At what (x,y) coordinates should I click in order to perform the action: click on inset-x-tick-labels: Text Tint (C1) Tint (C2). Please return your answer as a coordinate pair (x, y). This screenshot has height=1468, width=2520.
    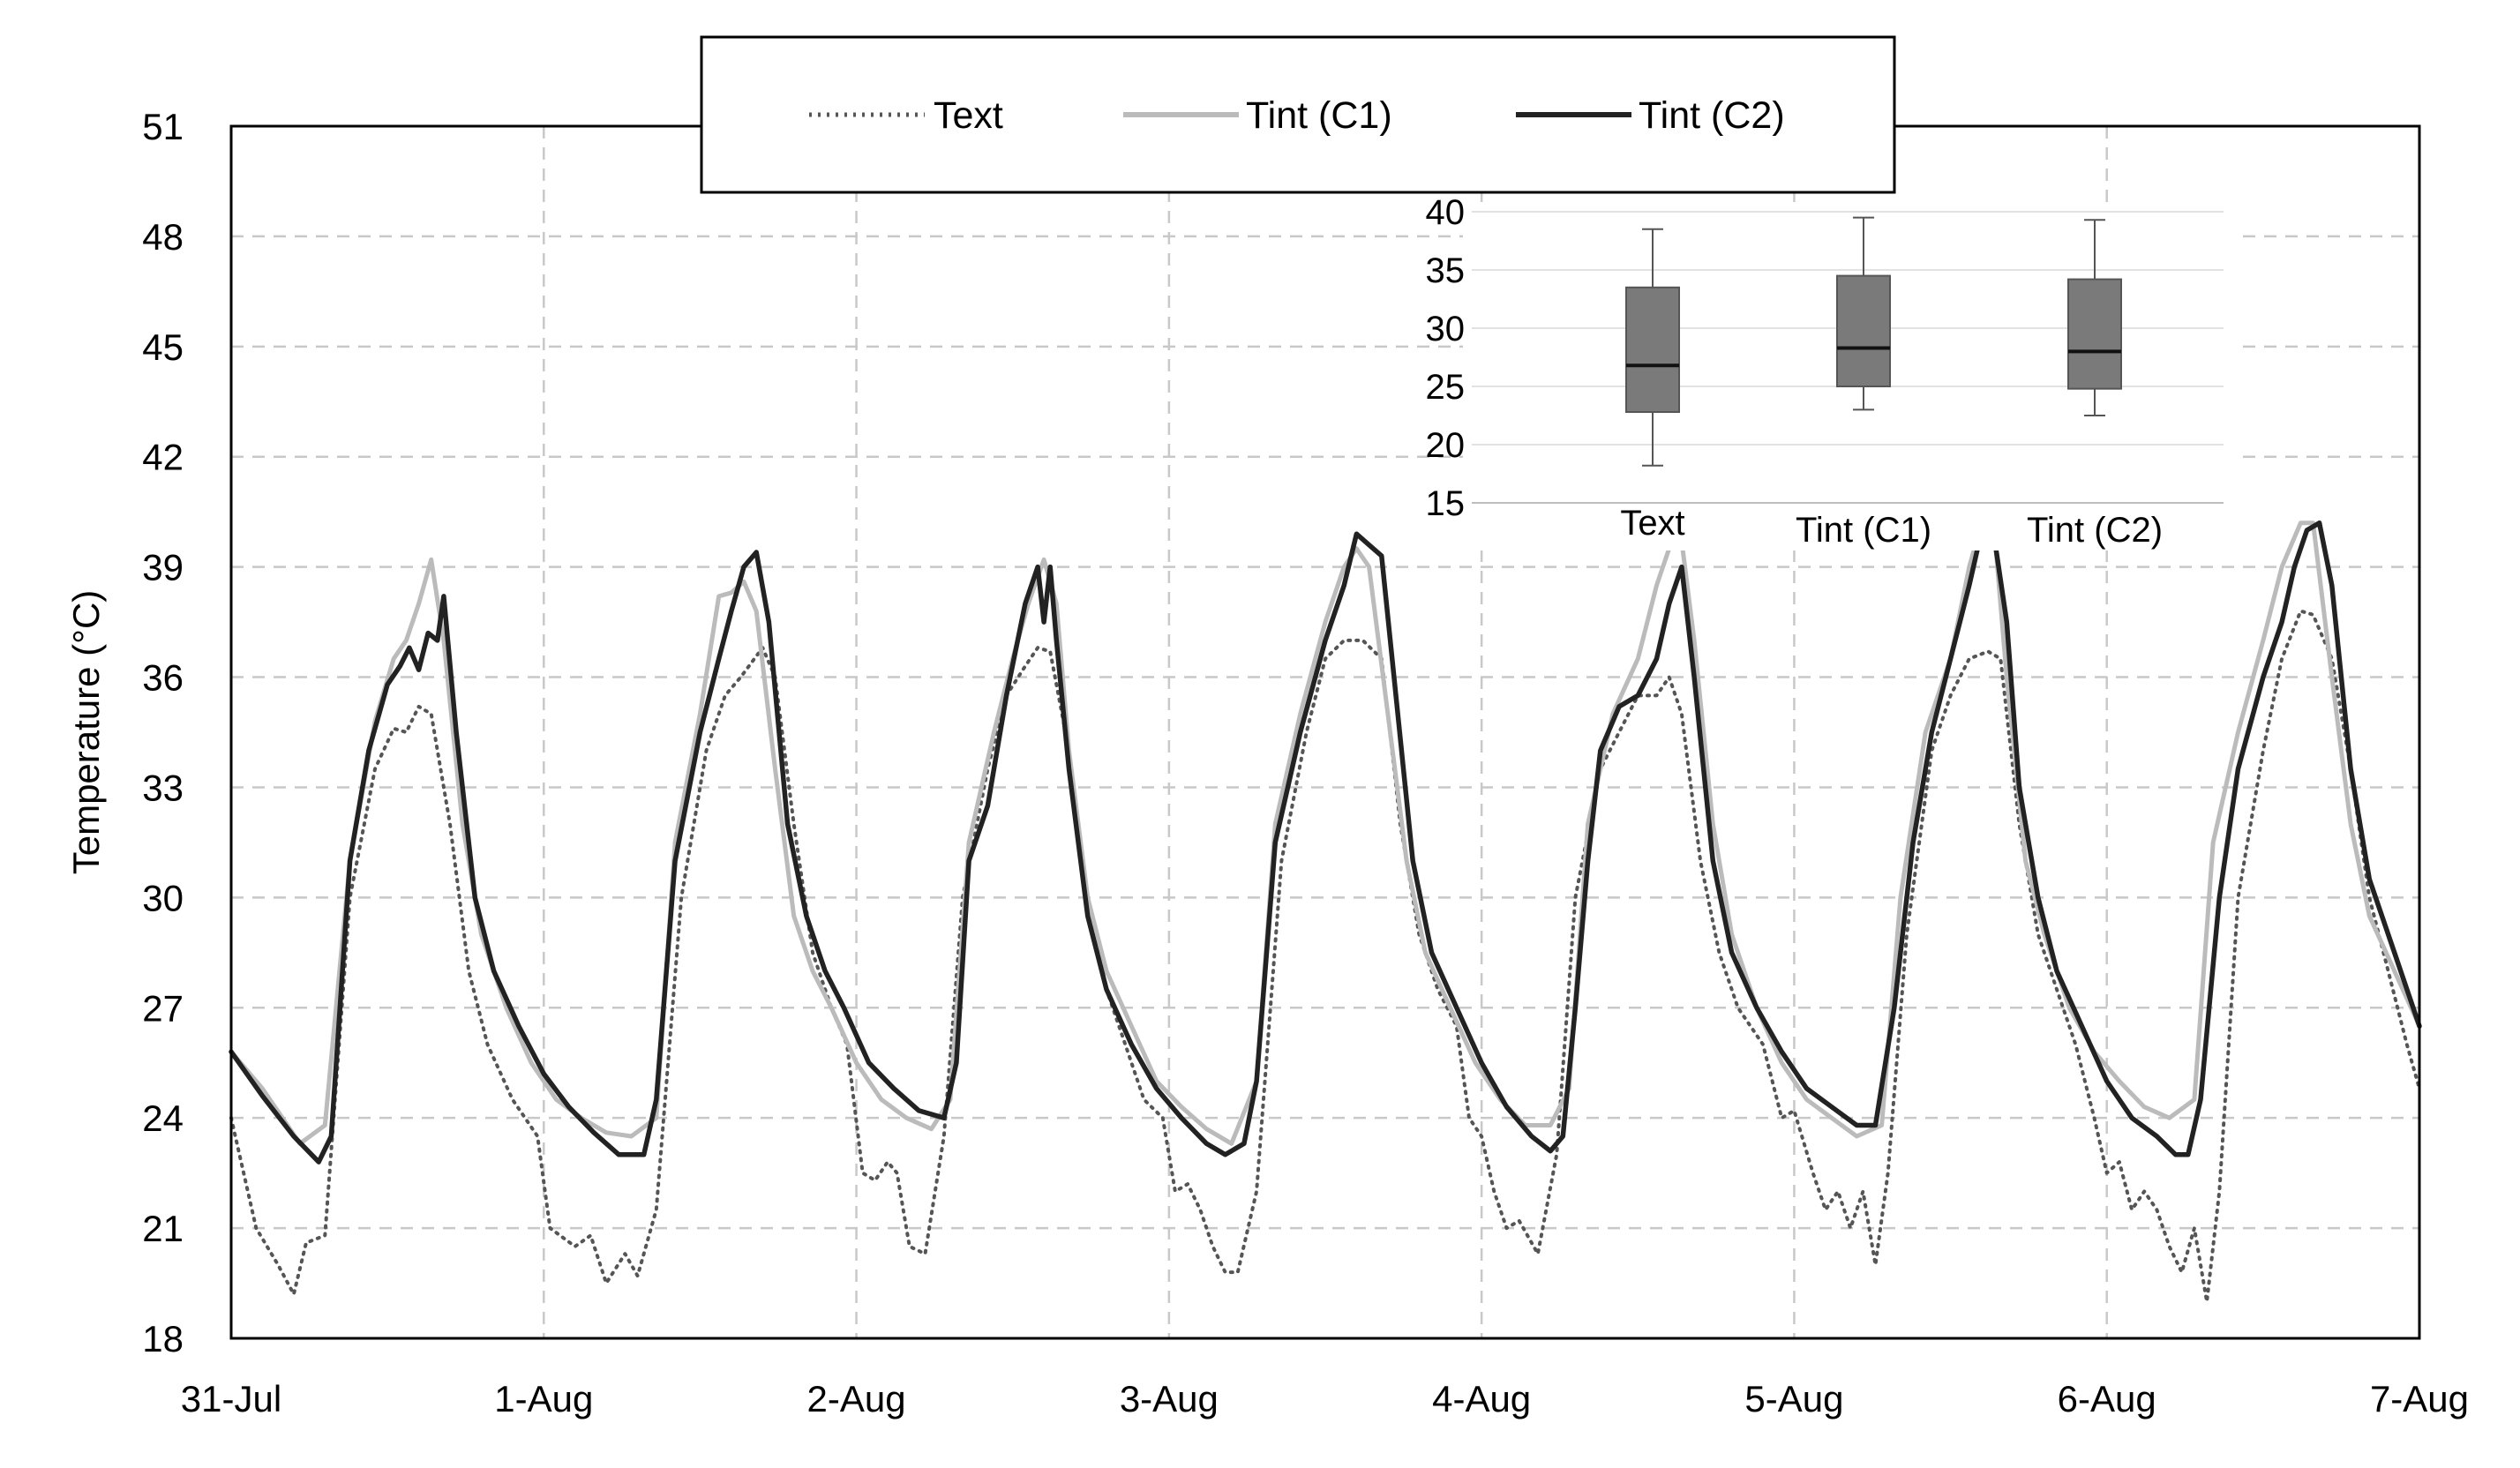
    Looking at the image, I should click on (1891, 527).